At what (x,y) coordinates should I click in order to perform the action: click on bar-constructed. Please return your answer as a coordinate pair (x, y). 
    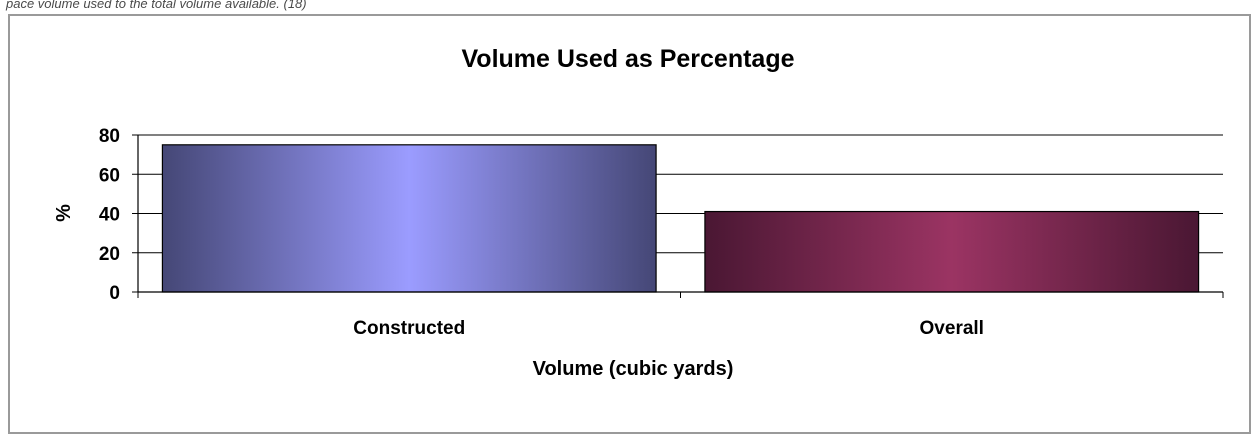
    Looking at the image, I should click on (409, 218).